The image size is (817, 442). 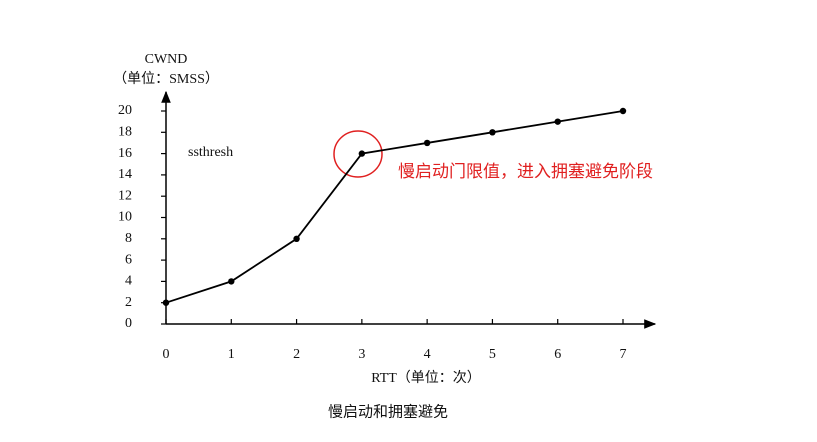 What do you see at coordinates (125, 132) in the screenshot?
I see `y-tick-label: 18` at bounding box center [125, 132].